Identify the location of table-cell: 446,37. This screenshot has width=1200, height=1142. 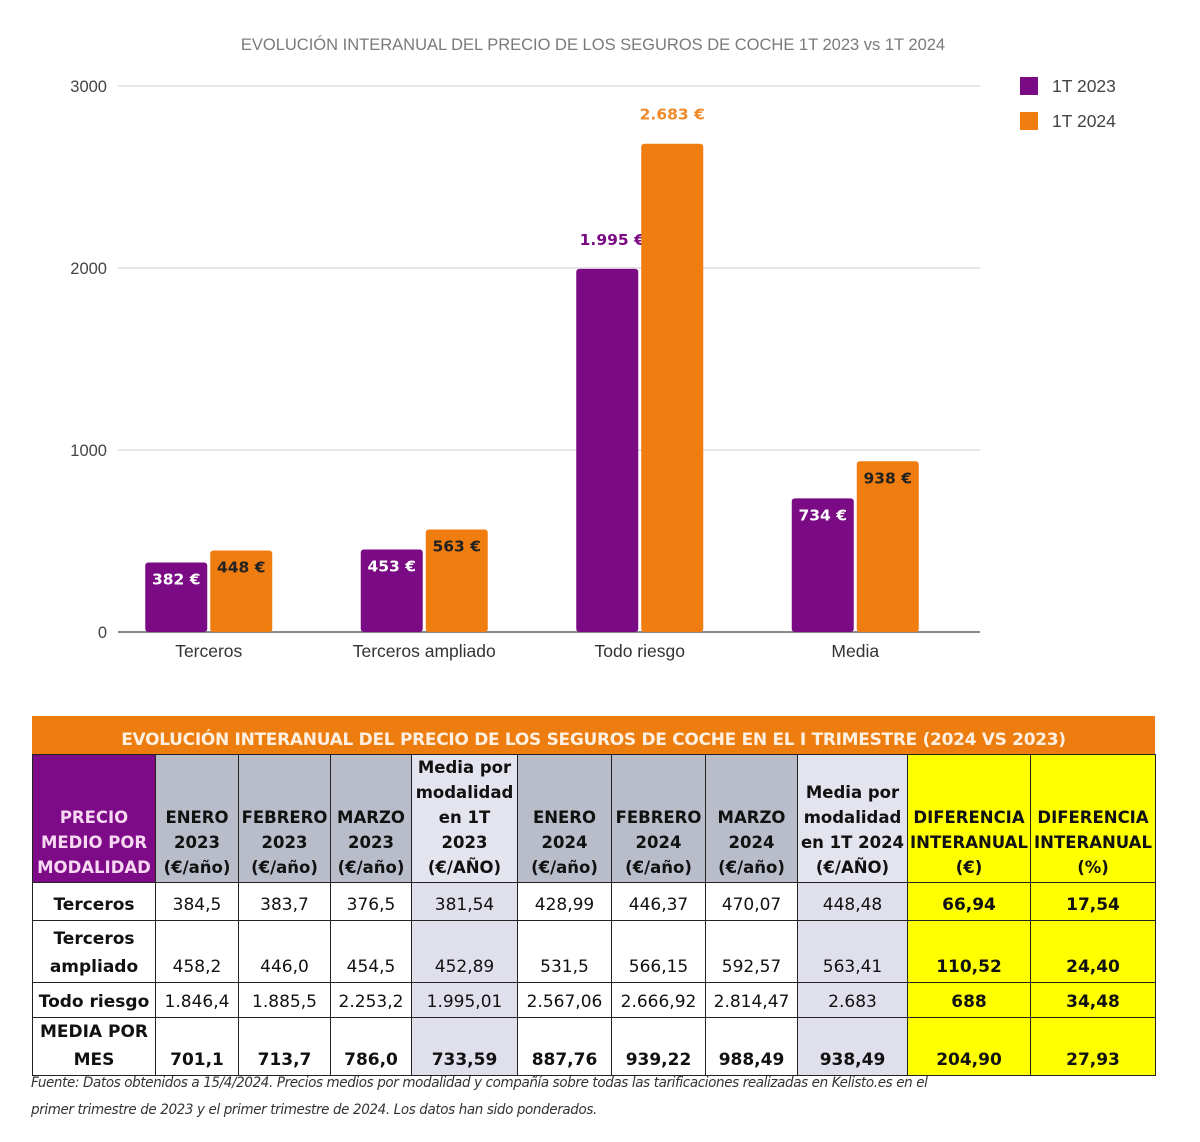
(658, 901).